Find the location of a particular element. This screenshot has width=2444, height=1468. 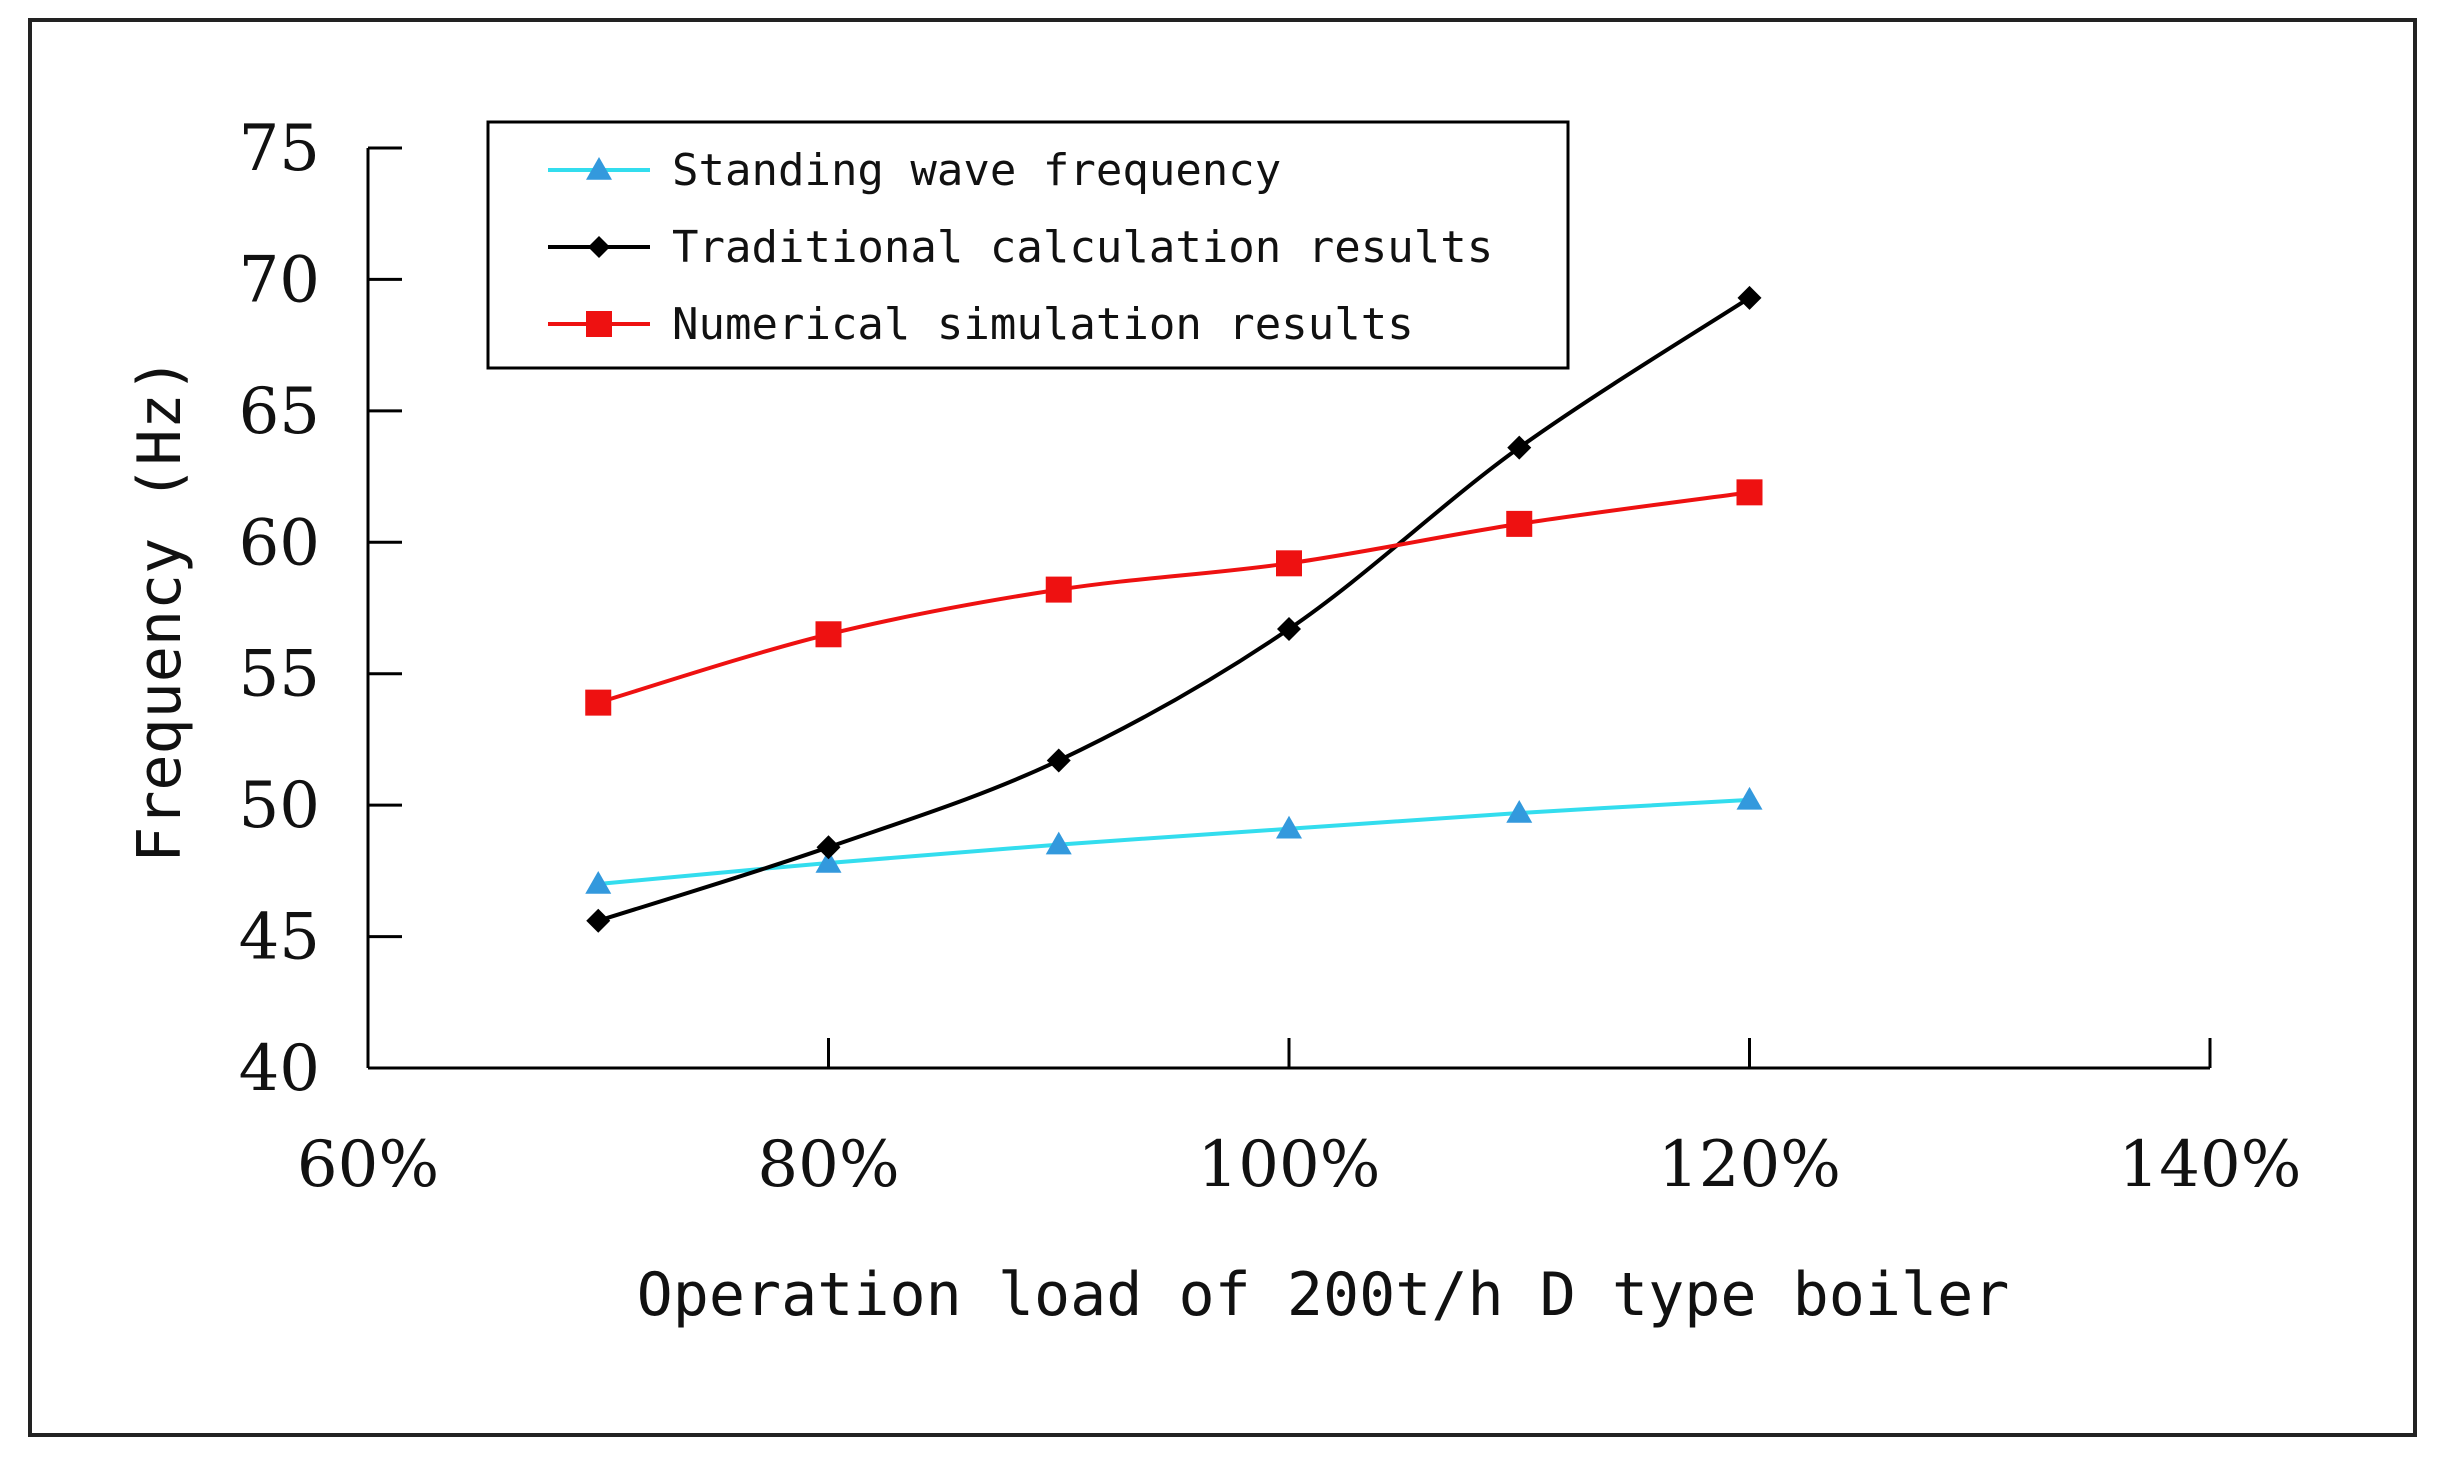

series-standing-wave-frequency is located at coordinates (1174, 840).